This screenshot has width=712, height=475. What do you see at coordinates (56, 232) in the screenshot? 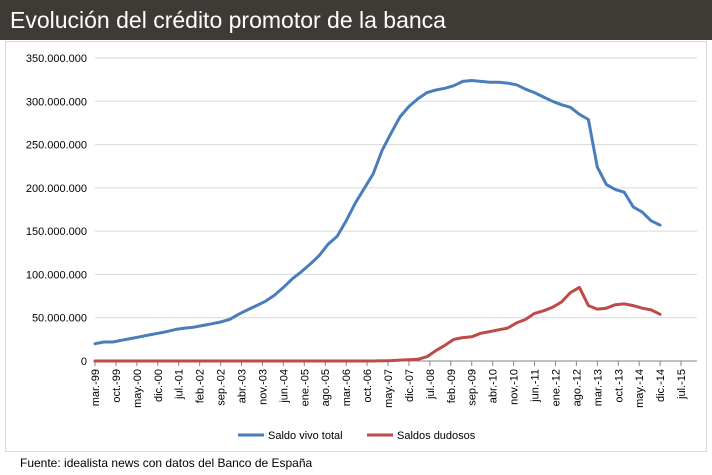
I see `y-tick-label: 150.000.000` at bounding box center [56, 232].